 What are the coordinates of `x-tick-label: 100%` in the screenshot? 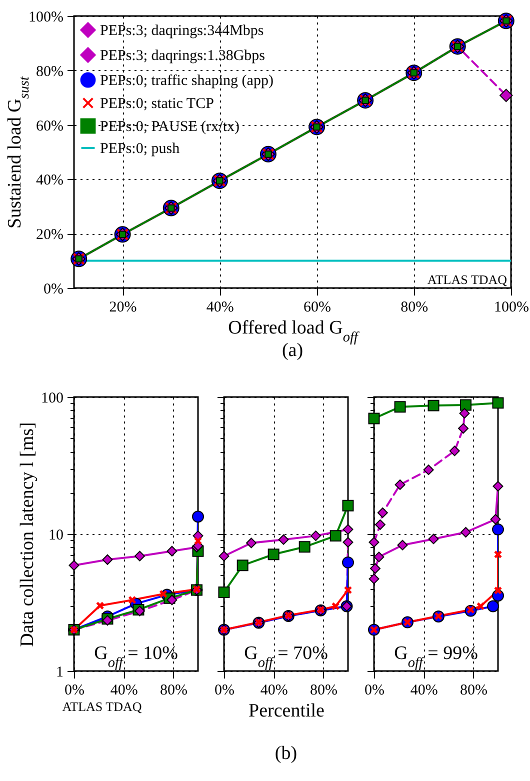 It's located at (511, 308).